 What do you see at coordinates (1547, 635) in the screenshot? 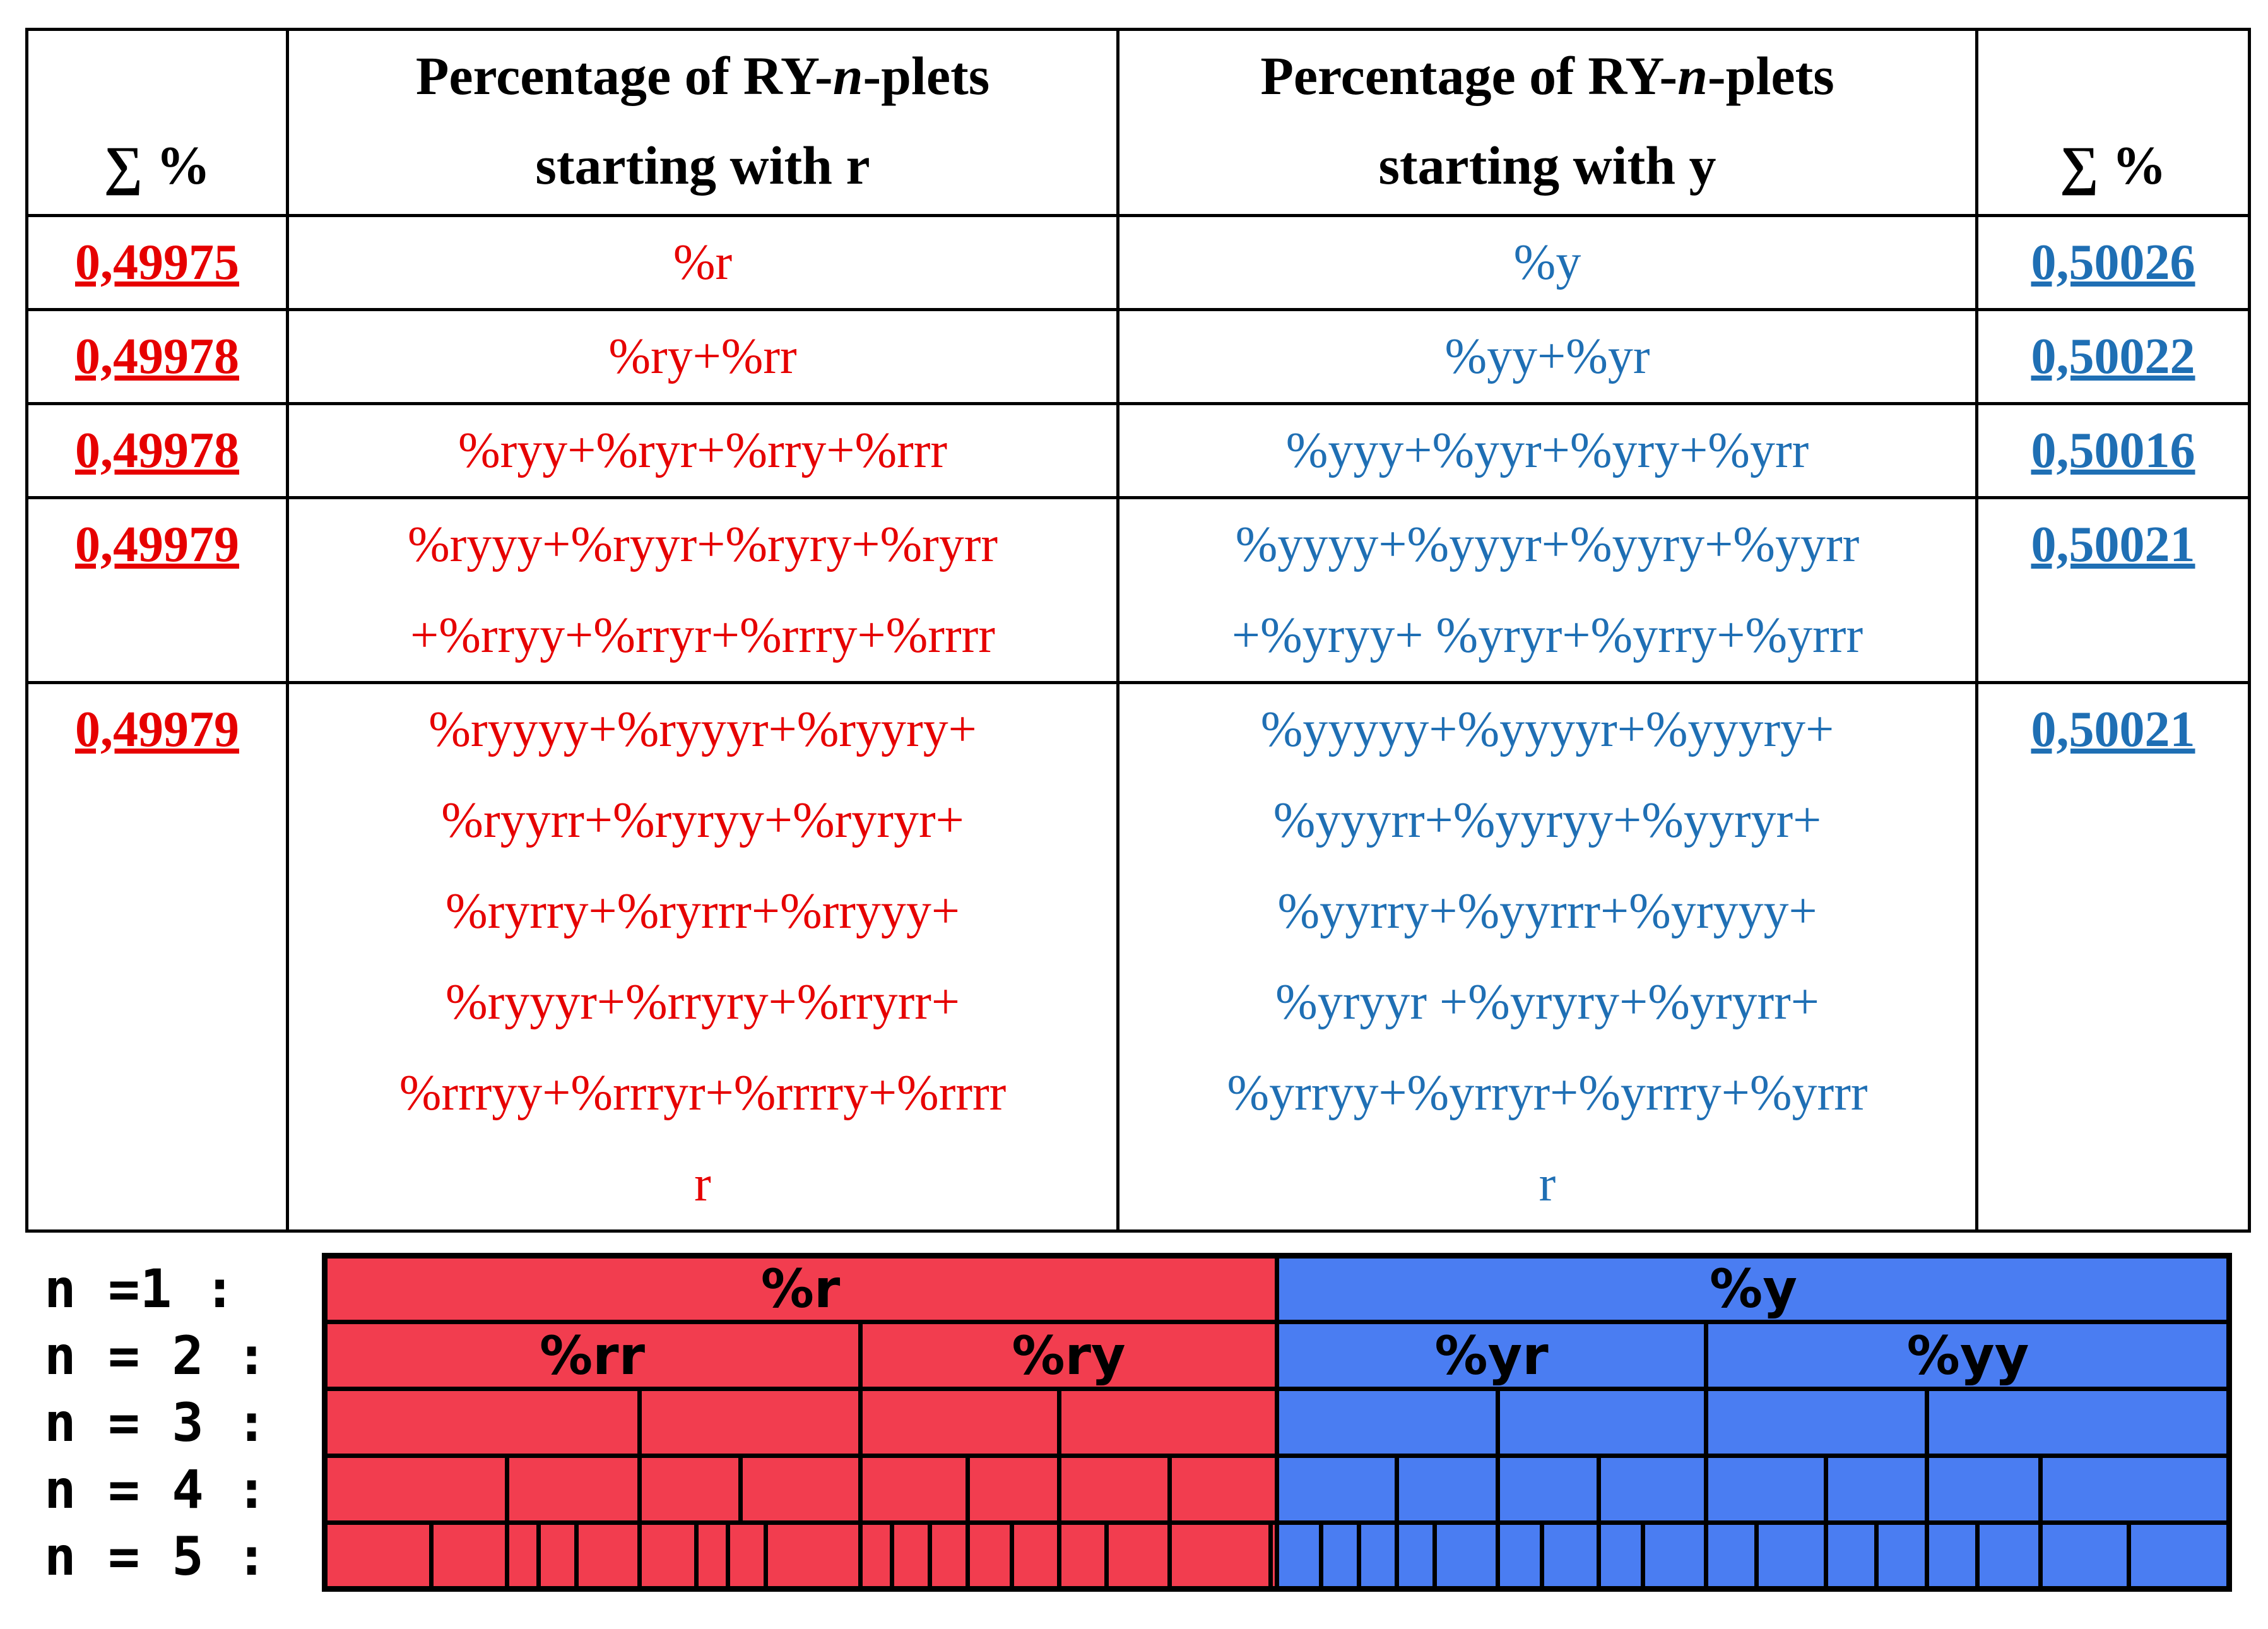
I see `y-expression-line: +%yryy+ %yryr+%yrry+%yrrr` at bounding box center [1547, 635].